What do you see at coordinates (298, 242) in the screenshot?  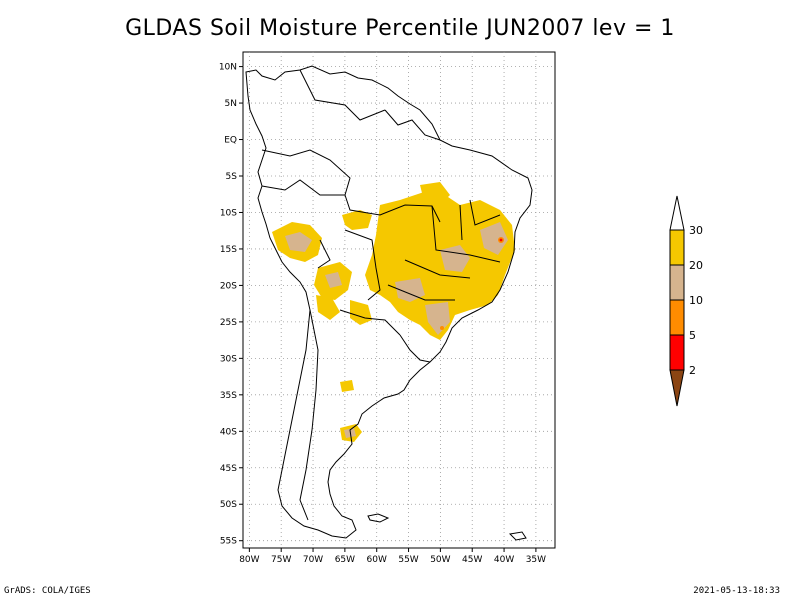 I see `shade-10-20-peru` at bounding box center [298, 242].